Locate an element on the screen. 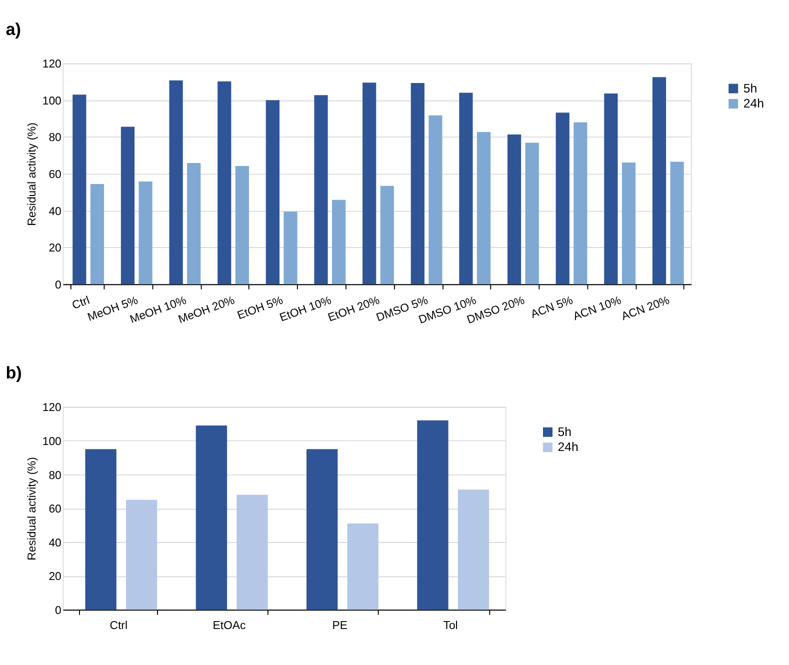  x-tick-label: ACN 20% is located at coordinates (646, 309).